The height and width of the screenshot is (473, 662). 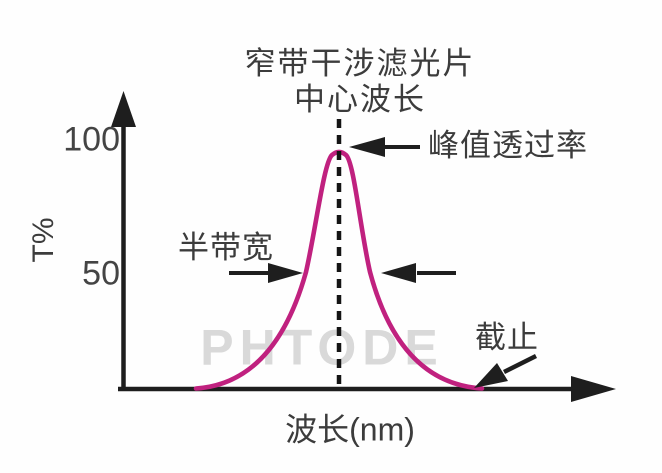 What do you see at coordinates (508, 146) in the screenshot?
I see `peak-transmittance-label: 峰值透过率` at bounding box center [508, 146].